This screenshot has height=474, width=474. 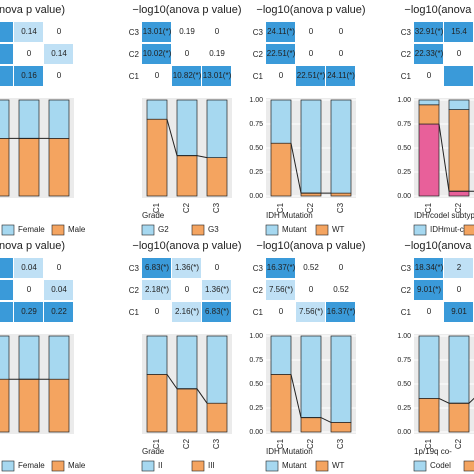 I want to click on heat-cell-label: 22.33(*), so click(x=429, y=53).